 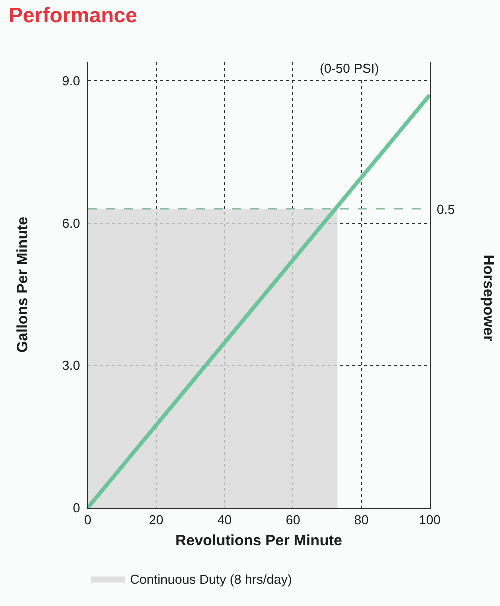 What do you see at coordinates (350, 68) in the screenshot?
I see `annotation: (0-50 PSI)` at bounding box center [350, 68].